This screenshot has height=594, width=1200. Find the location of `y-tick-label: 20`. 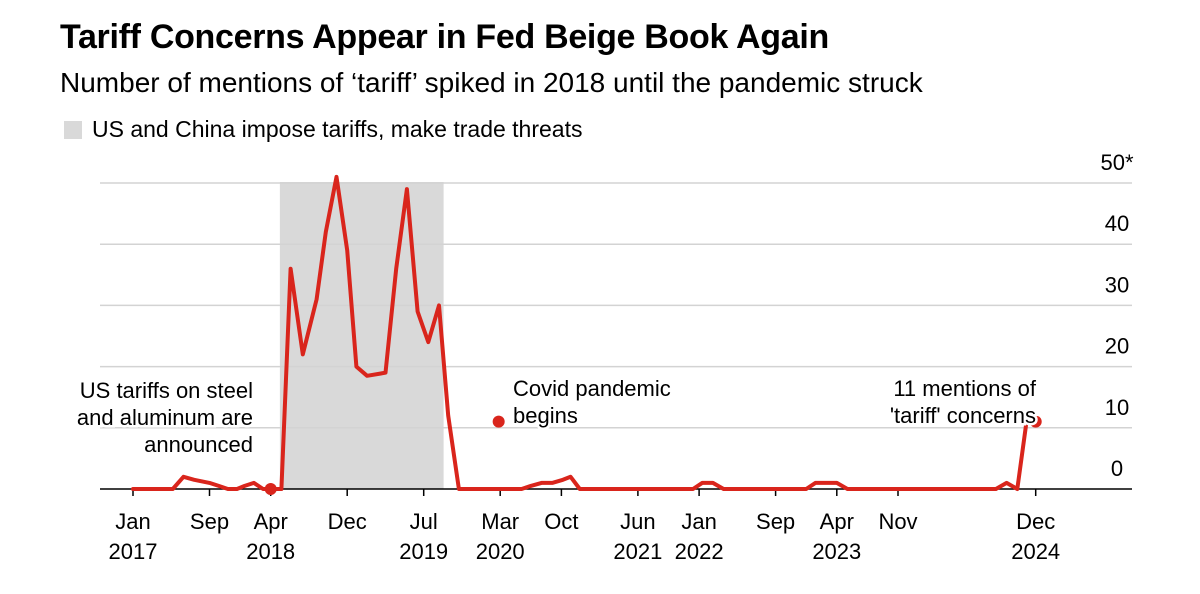

y-tick-label: 20 is located at coordinates (1117, 346).